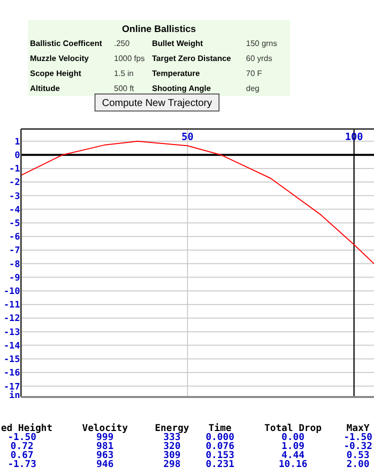 The image size is (374, 468). What do you see at coordinates (45, 88) in the screenshot?
I see `text: Altitude` at bounding box center [45, 88].